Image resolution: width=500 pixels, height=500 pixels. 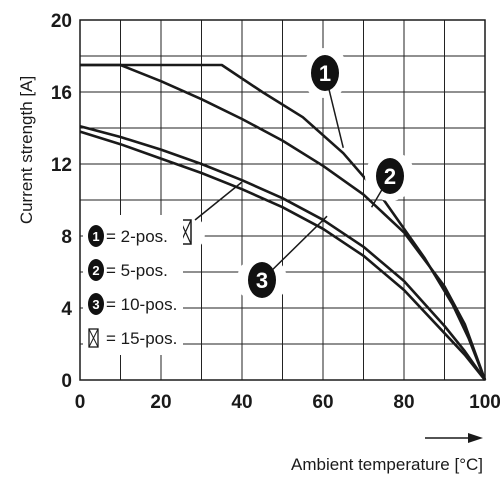 I want to click on x-tick-label: 20, so click(x=160, y=402).